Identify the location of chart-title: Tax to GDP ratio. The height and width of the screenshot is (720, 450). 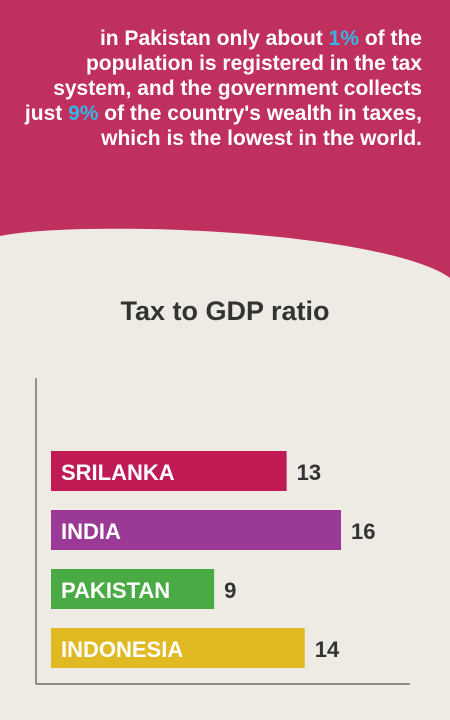
(225, 311).